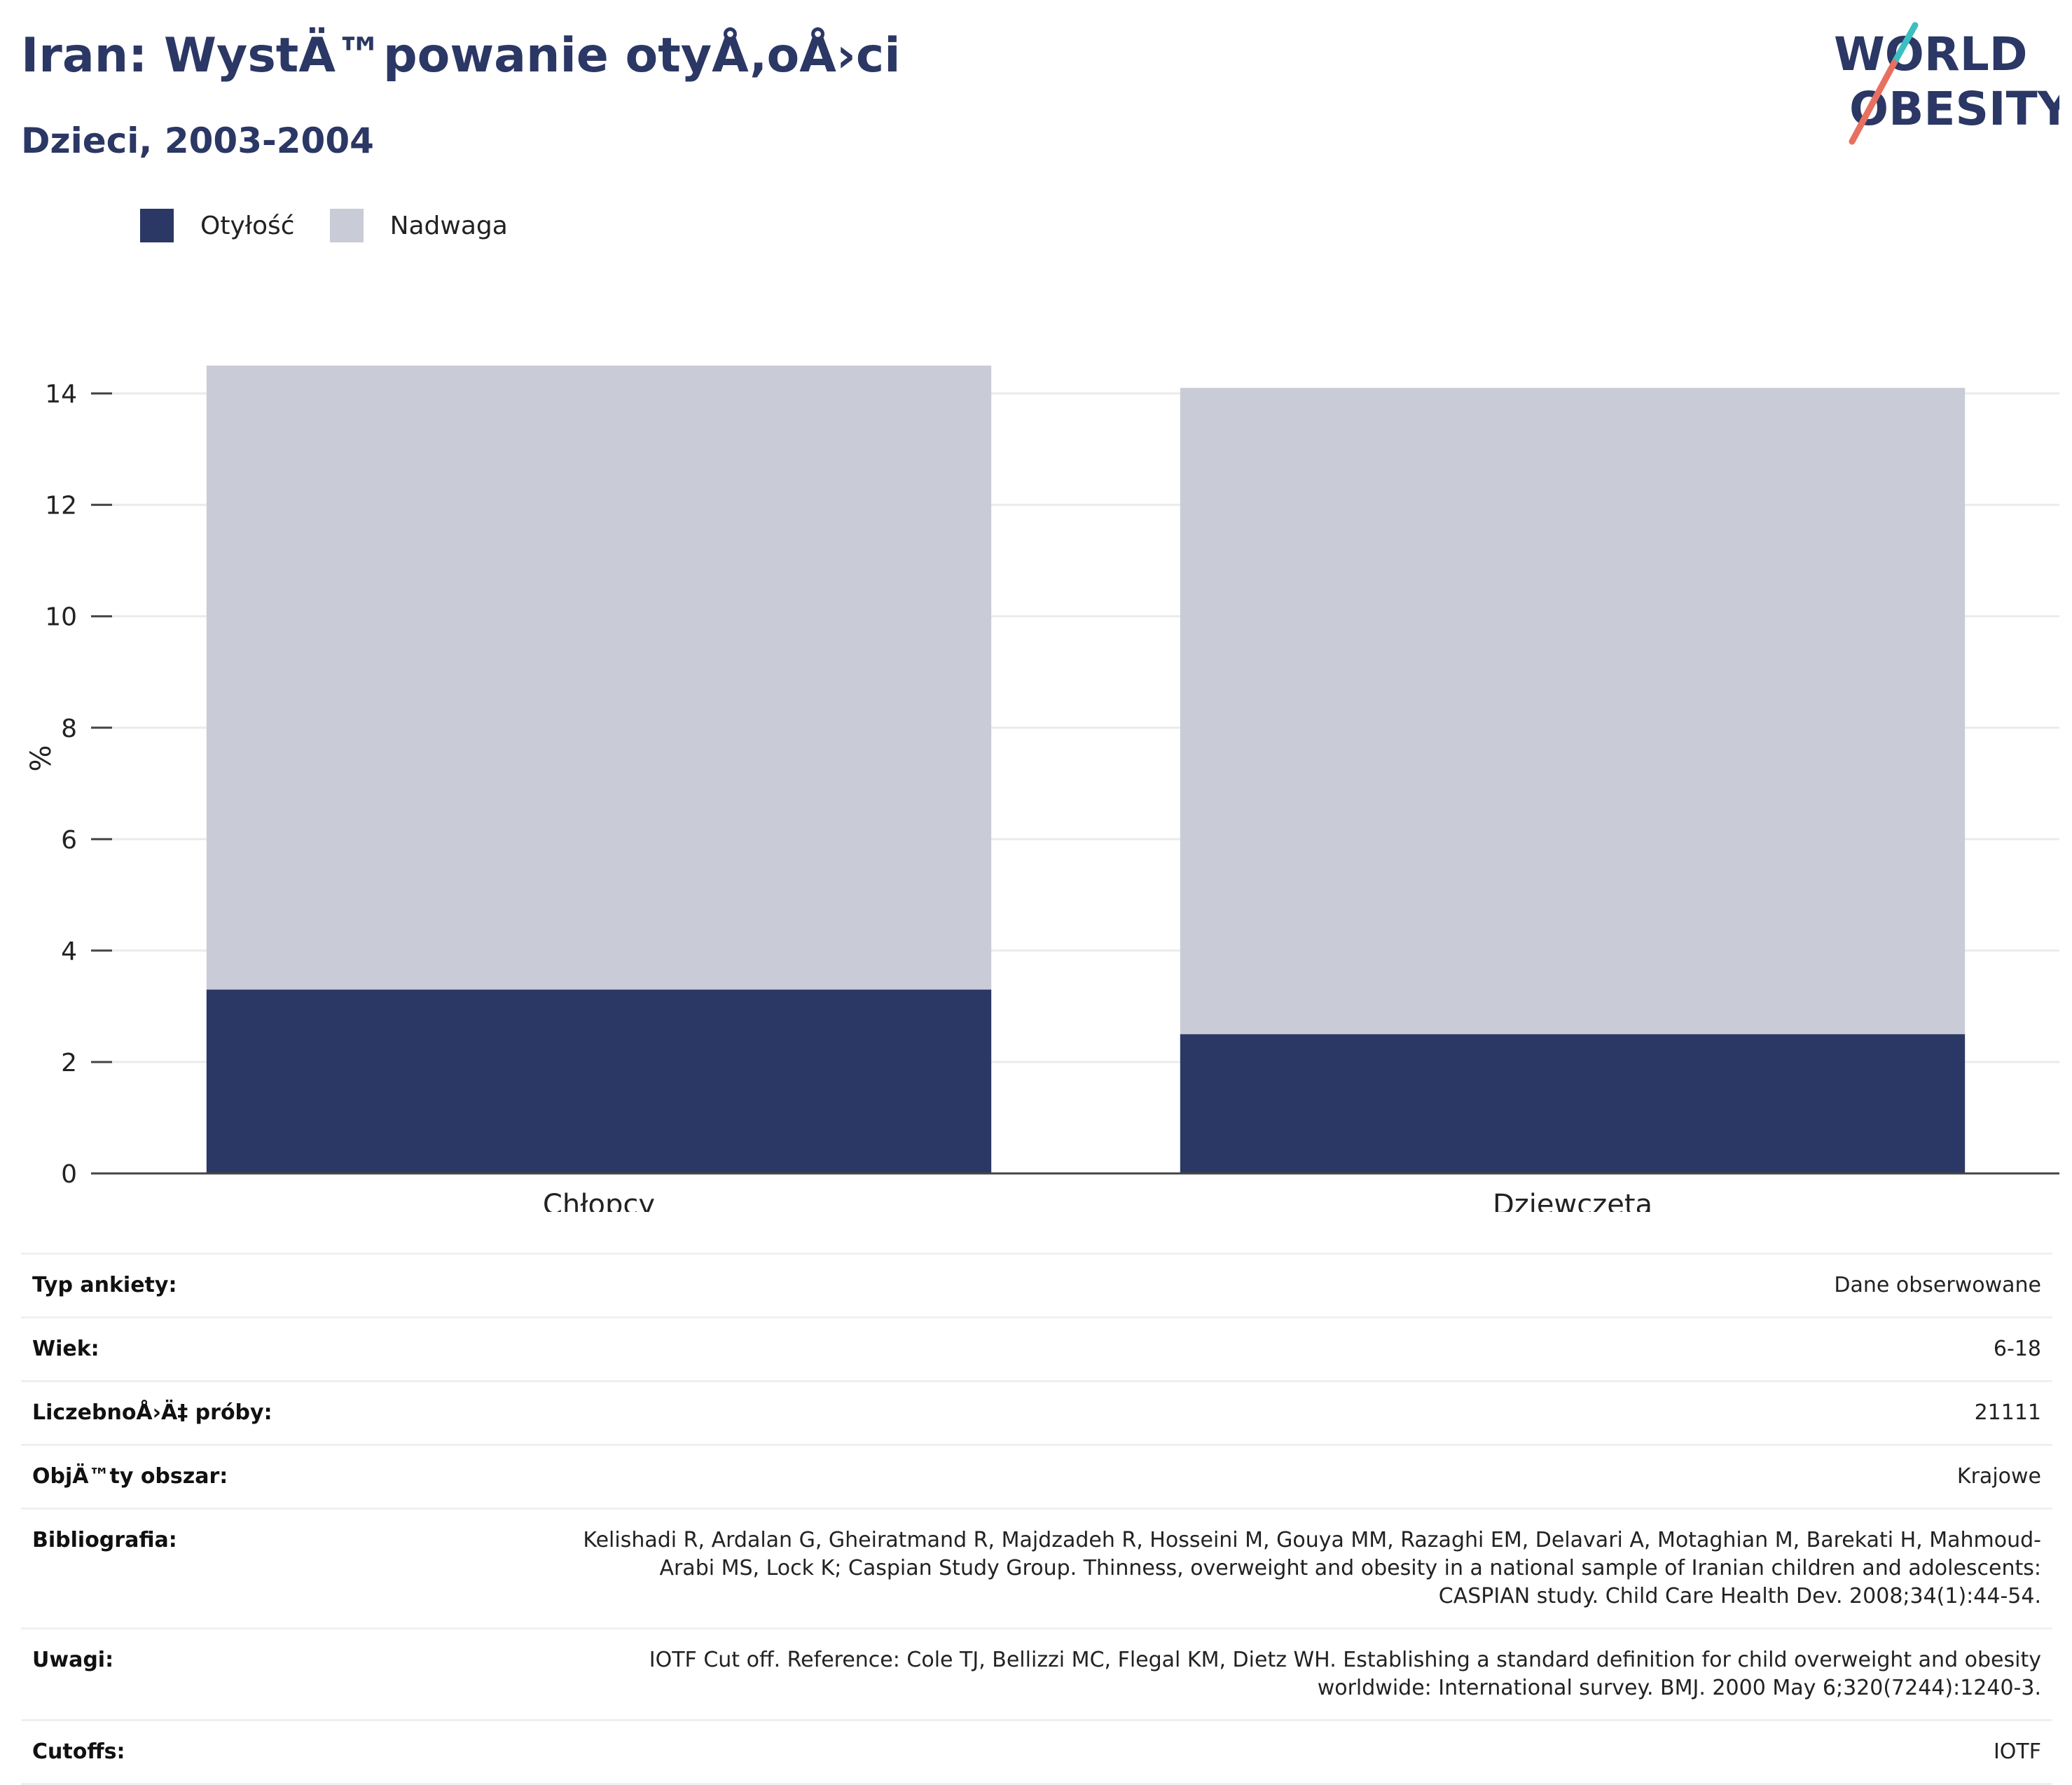  I want to click on details-label: Typ ankiety:, so click(105, 1285).